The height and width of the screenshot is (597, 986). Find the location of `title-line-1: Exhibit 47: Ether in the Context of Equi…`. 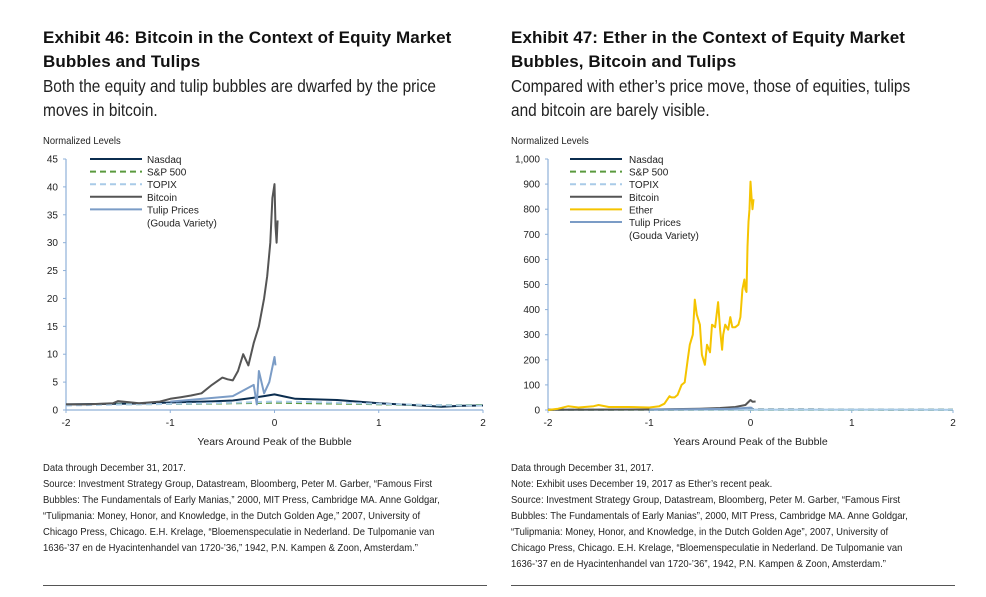

title-line-1: Exhibit 47: Ether in the Context of Equi… is located at coordinates (708, 37).